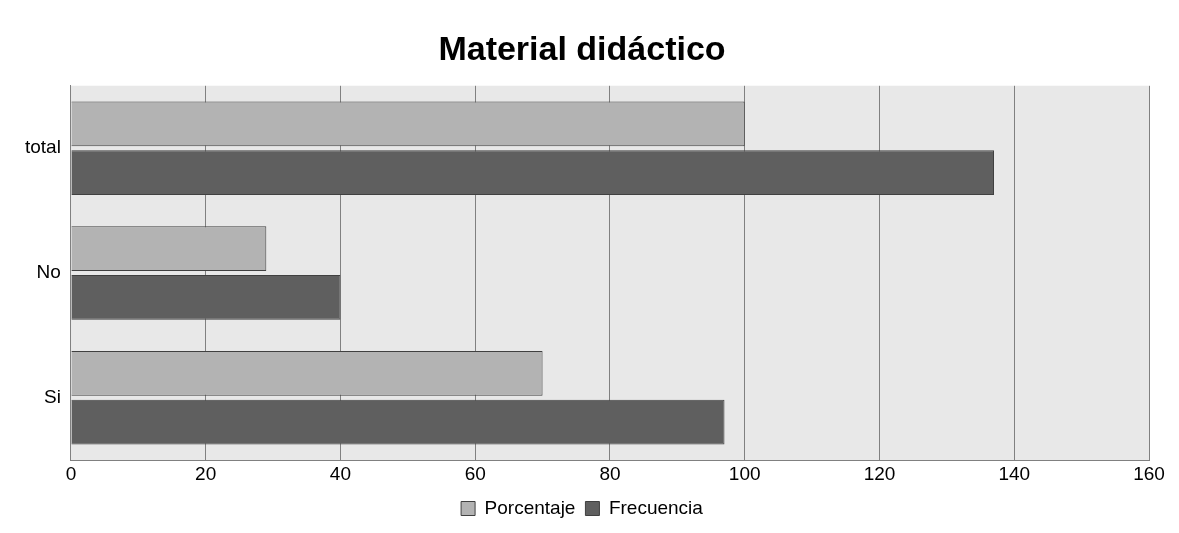 Image resolution: width=1179 pixels, height=533 pixels. What do you see at coordinates (206, 473) in the screenshot?
I see `x-tick-label: 20` at bounding box center [206, 473].